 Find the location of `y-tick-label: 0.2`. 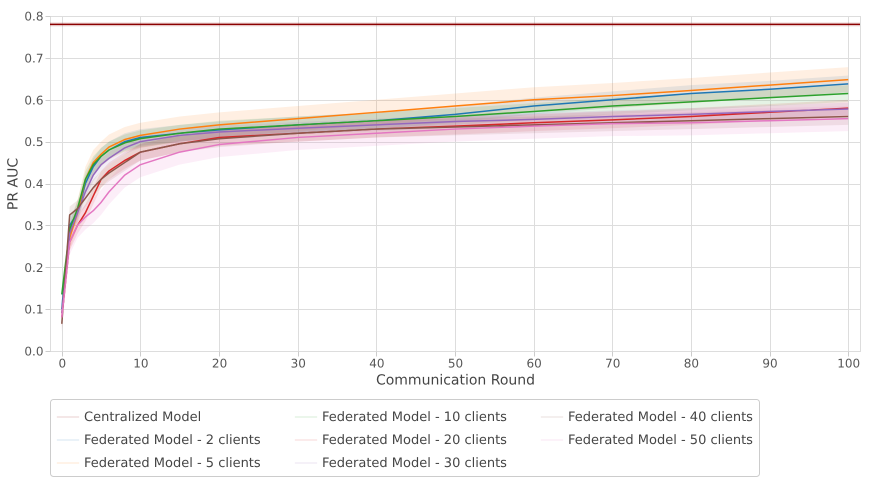

y-tick-label: 0.2 is located at coordinates (34, 267).